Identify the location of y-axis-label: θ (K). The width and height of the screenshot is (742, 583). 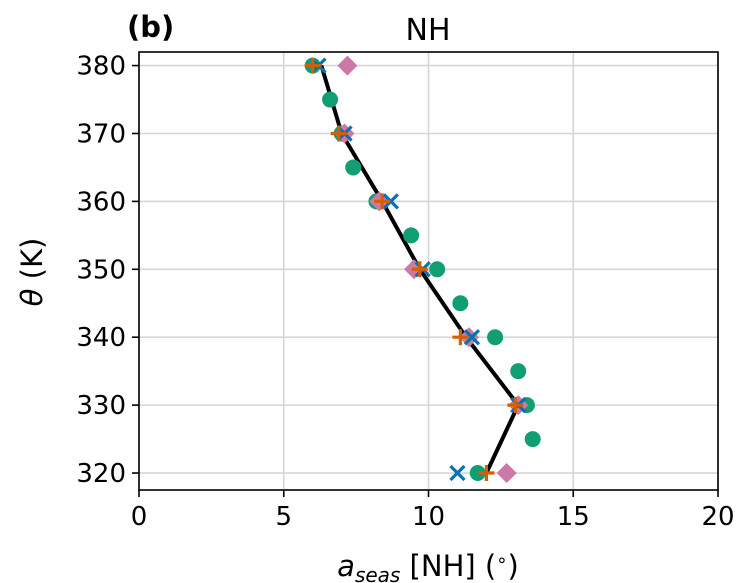
(32, 272).